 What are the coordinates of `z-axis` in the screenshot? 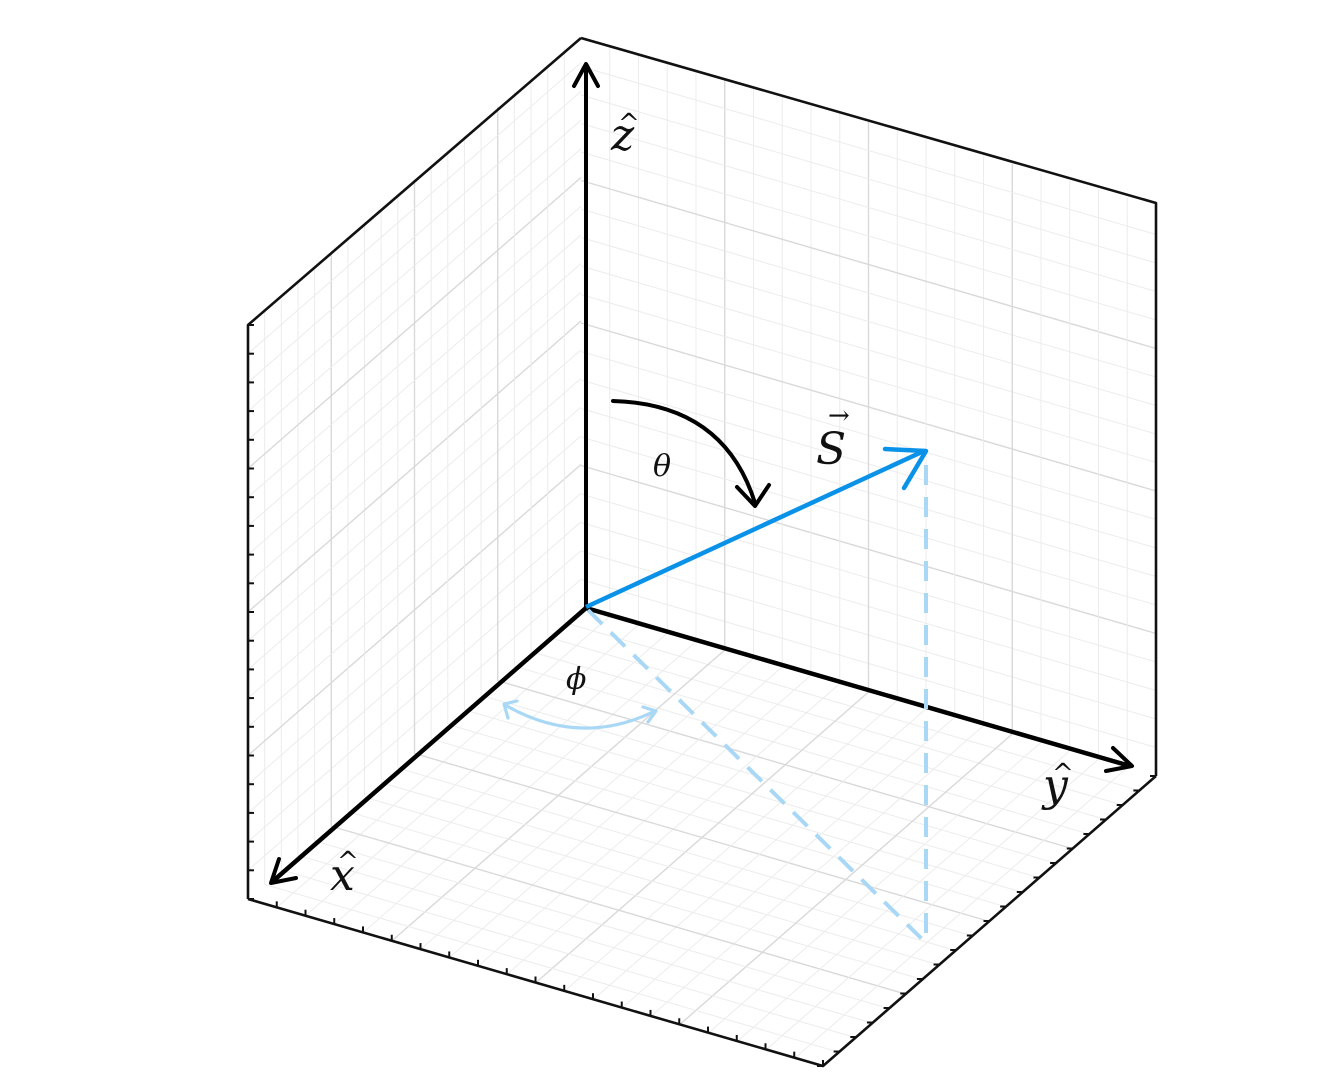 It's located at (586, 335).